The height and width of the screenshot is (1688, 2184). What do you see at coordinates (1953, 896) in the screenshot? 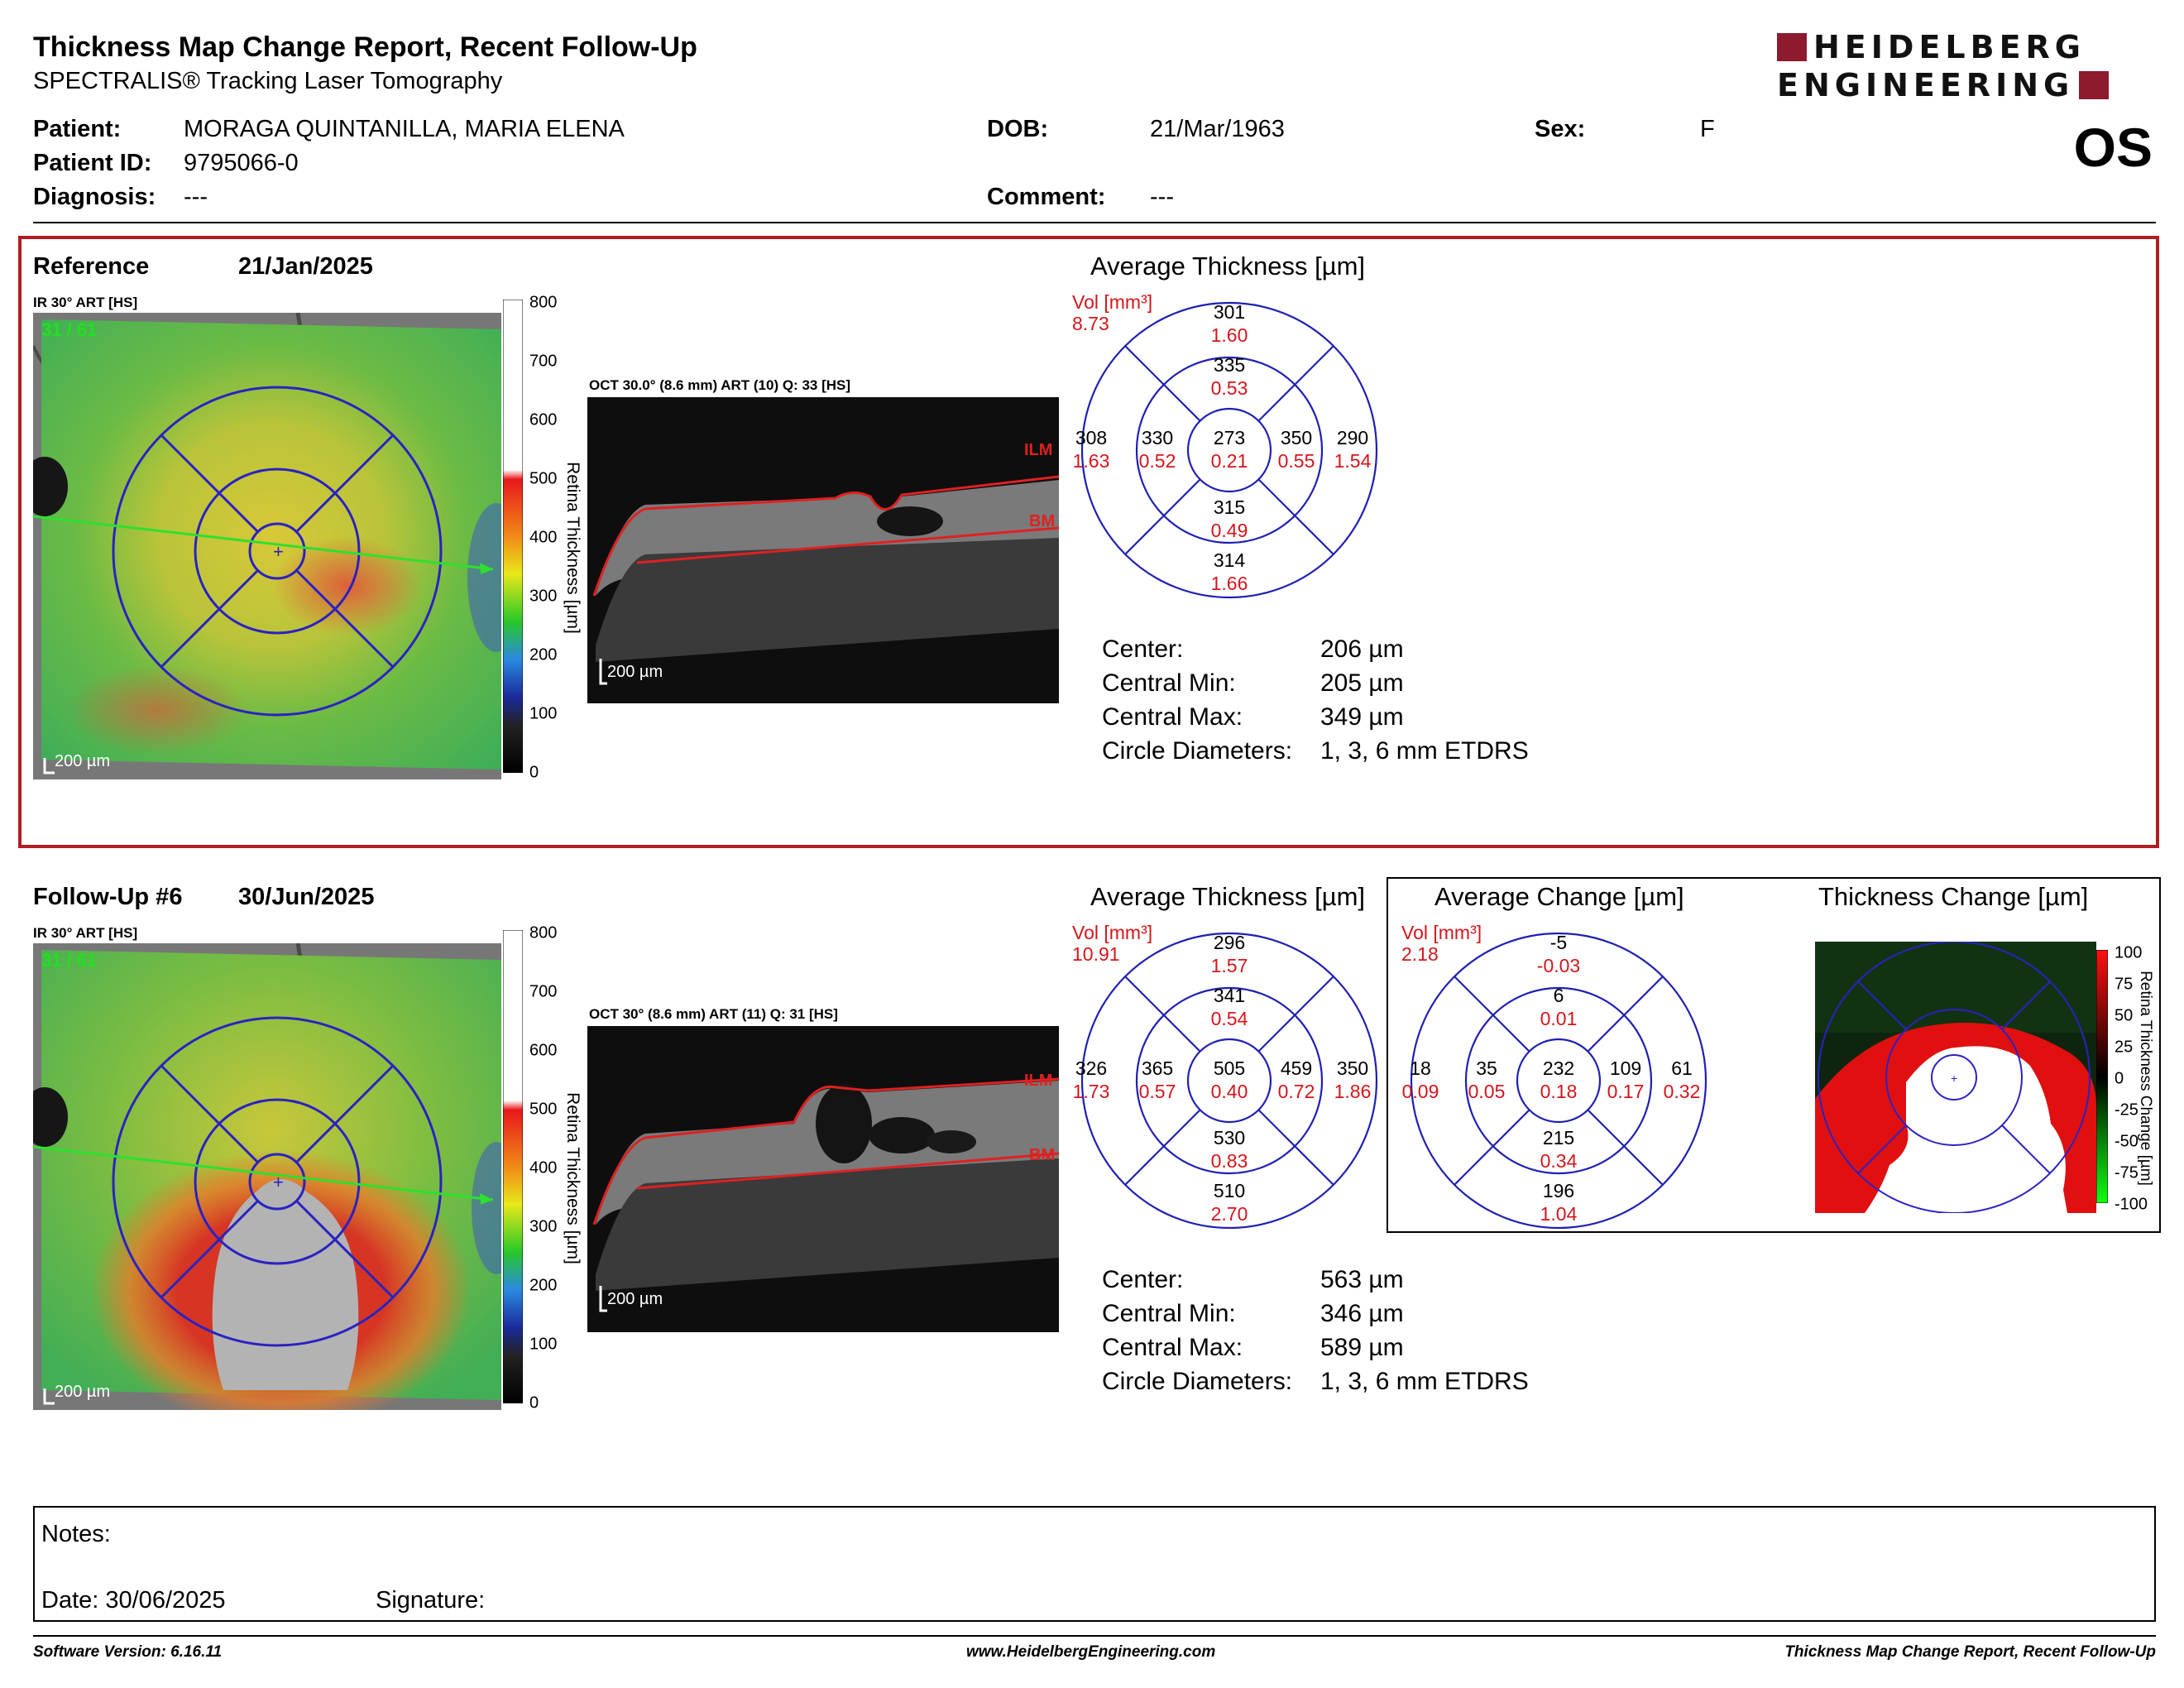
I see `change-map-title: Thickness Change [µm]` at bounding box center [1953, 896].